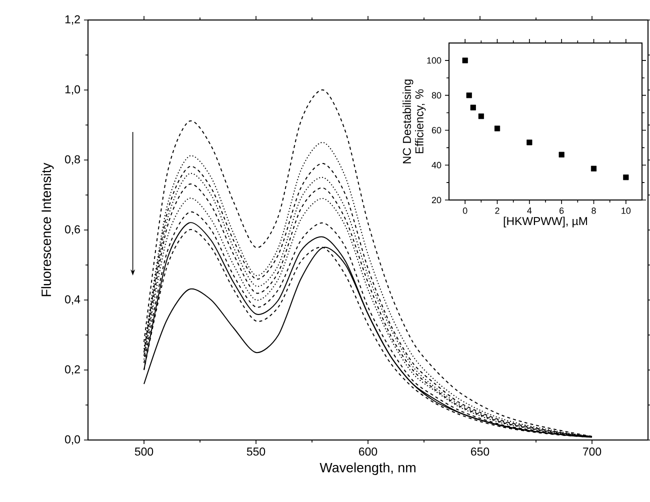  Describe the element at coordinates (626, 211) in the screenshot. I see `x-tick-label: 10` at that location.